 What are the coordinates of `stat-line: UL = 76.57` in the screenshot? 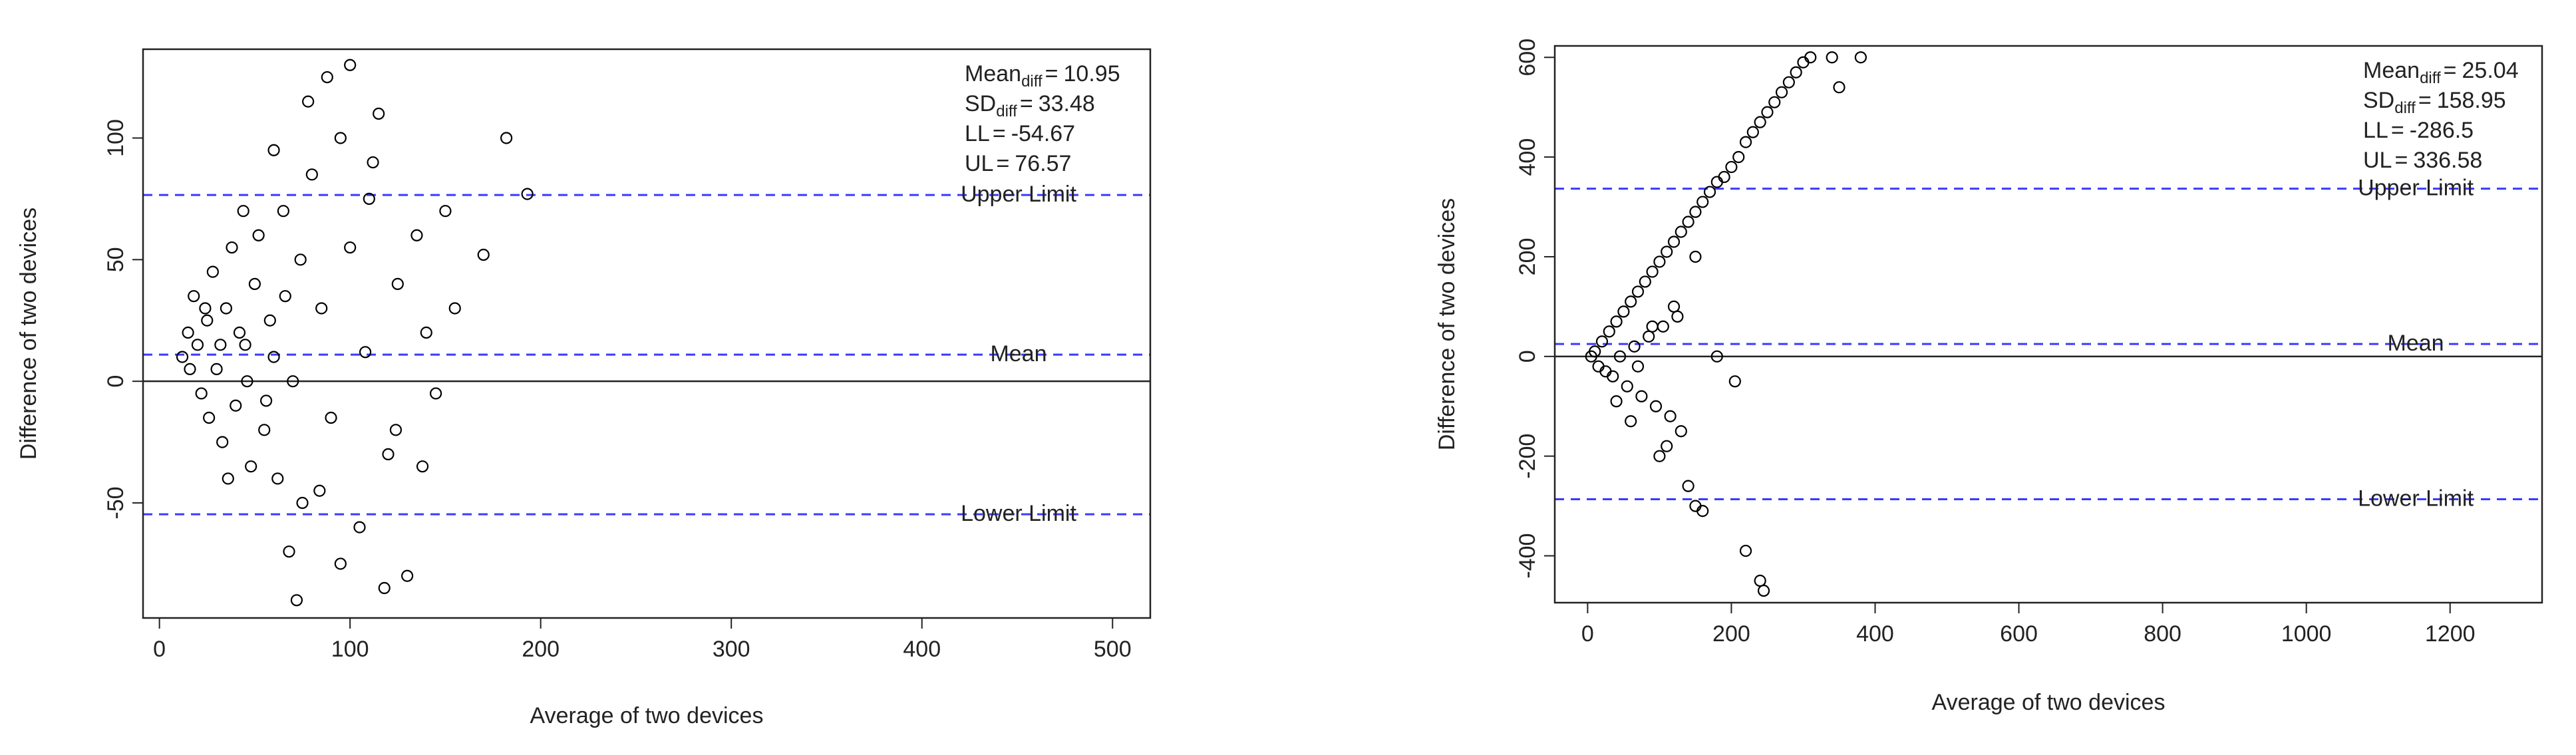 It's located at (1018, 163).